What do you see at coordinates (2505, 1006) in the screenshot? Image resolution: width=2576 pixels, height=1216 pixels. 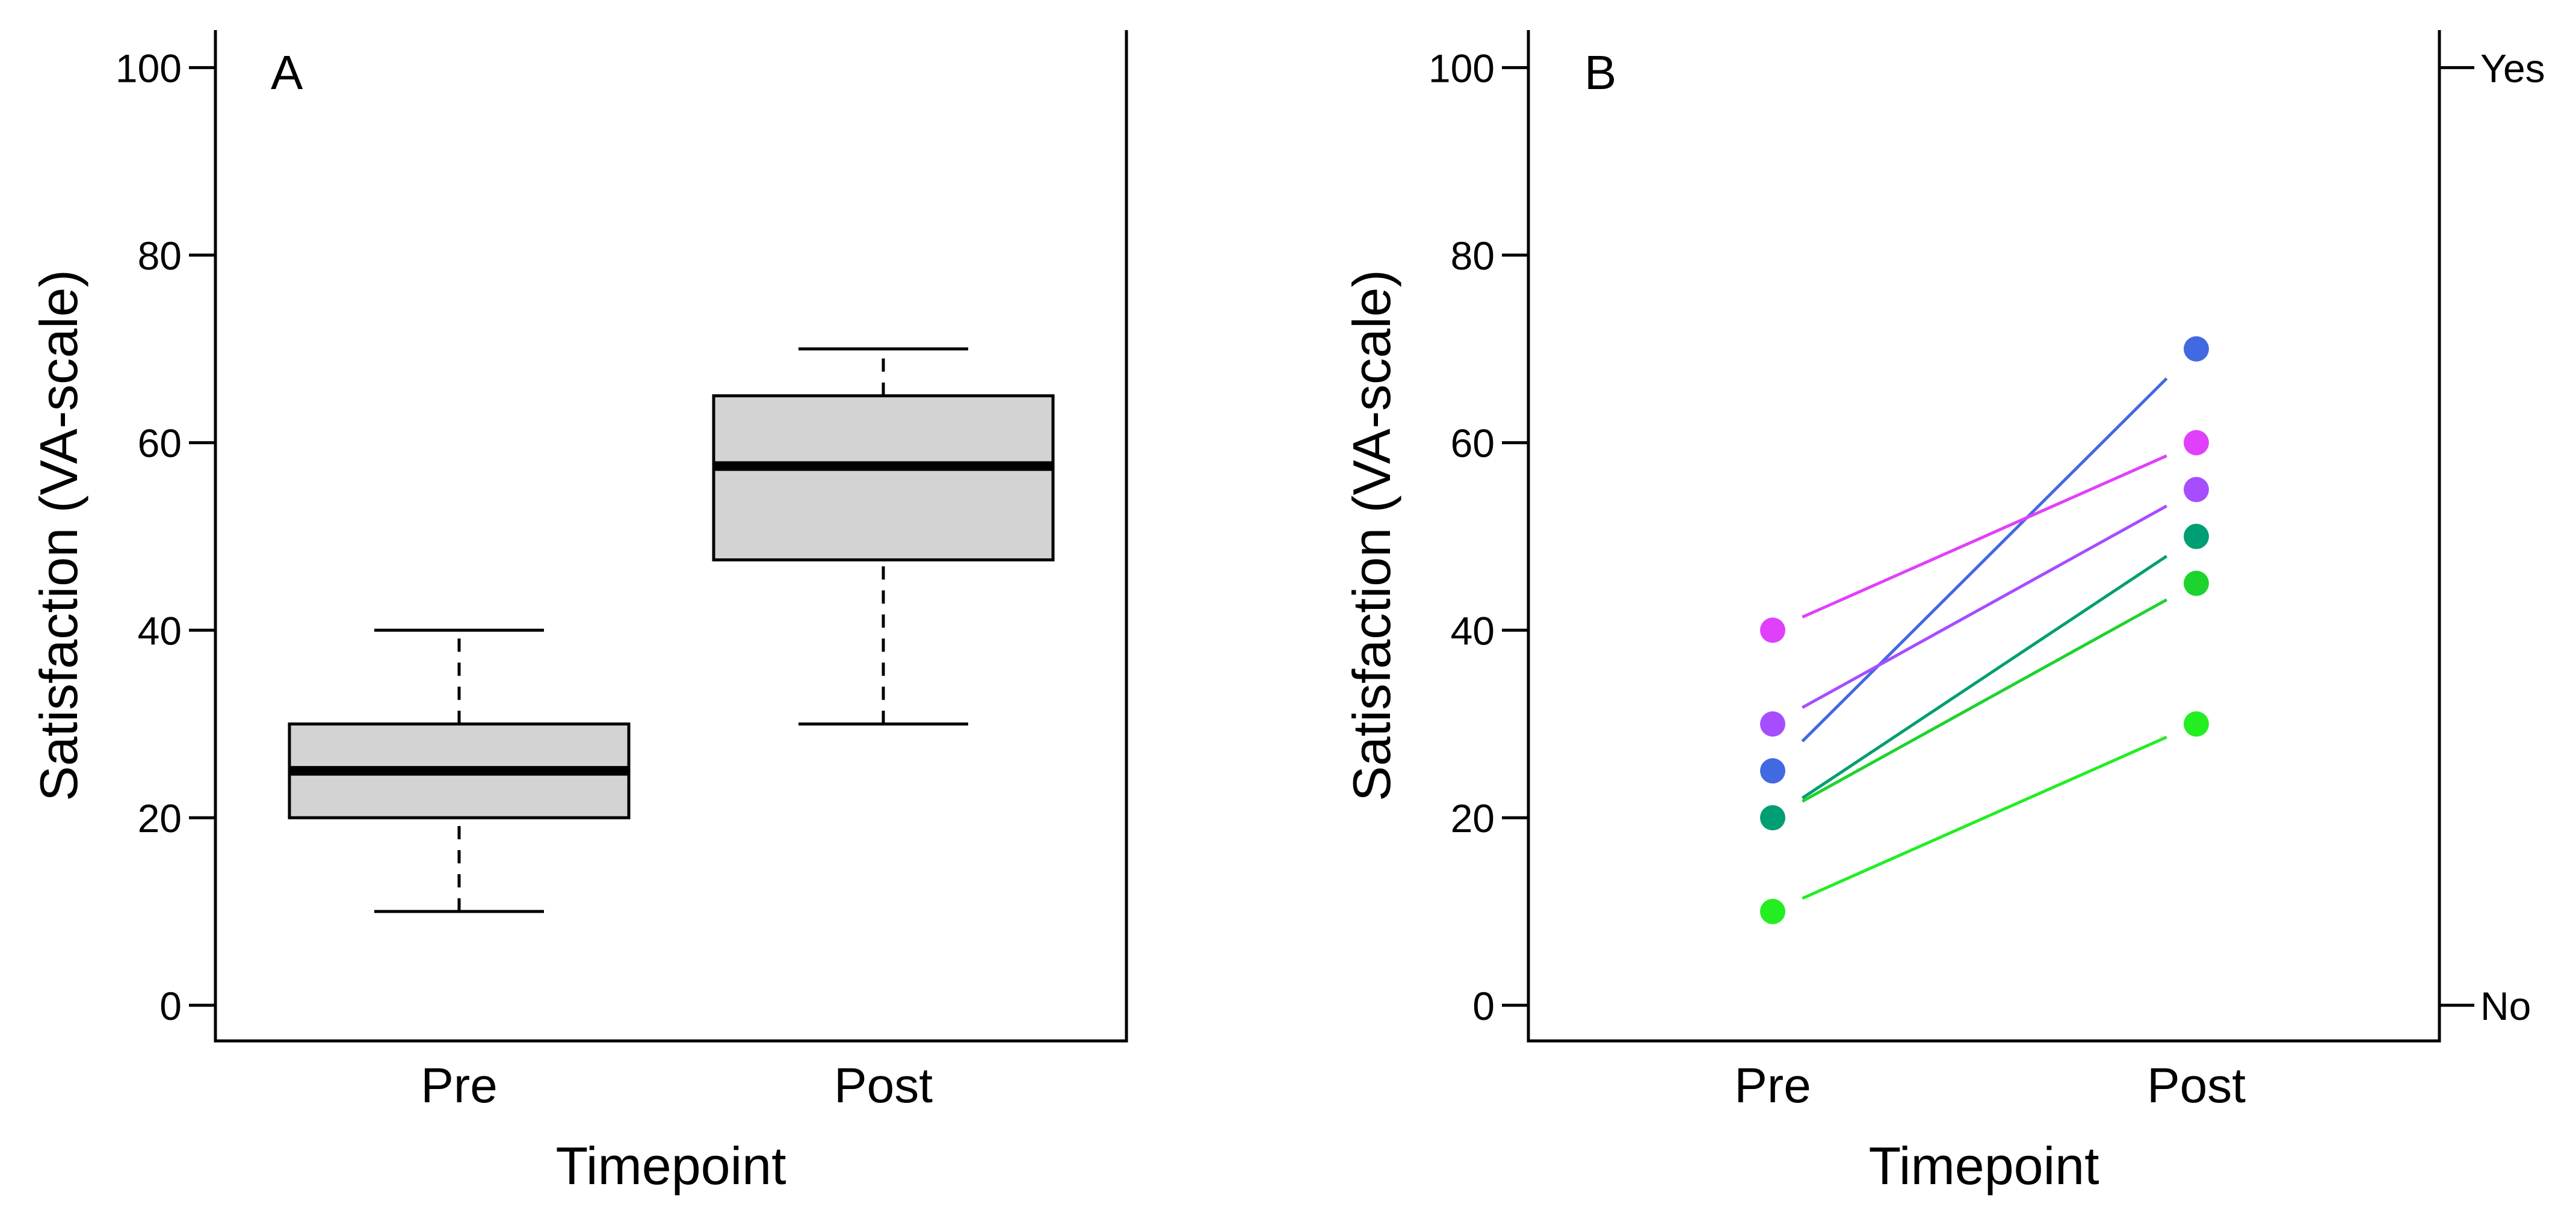 I see `secondary-tick-label: No` at bounding box center [2505, 1006].